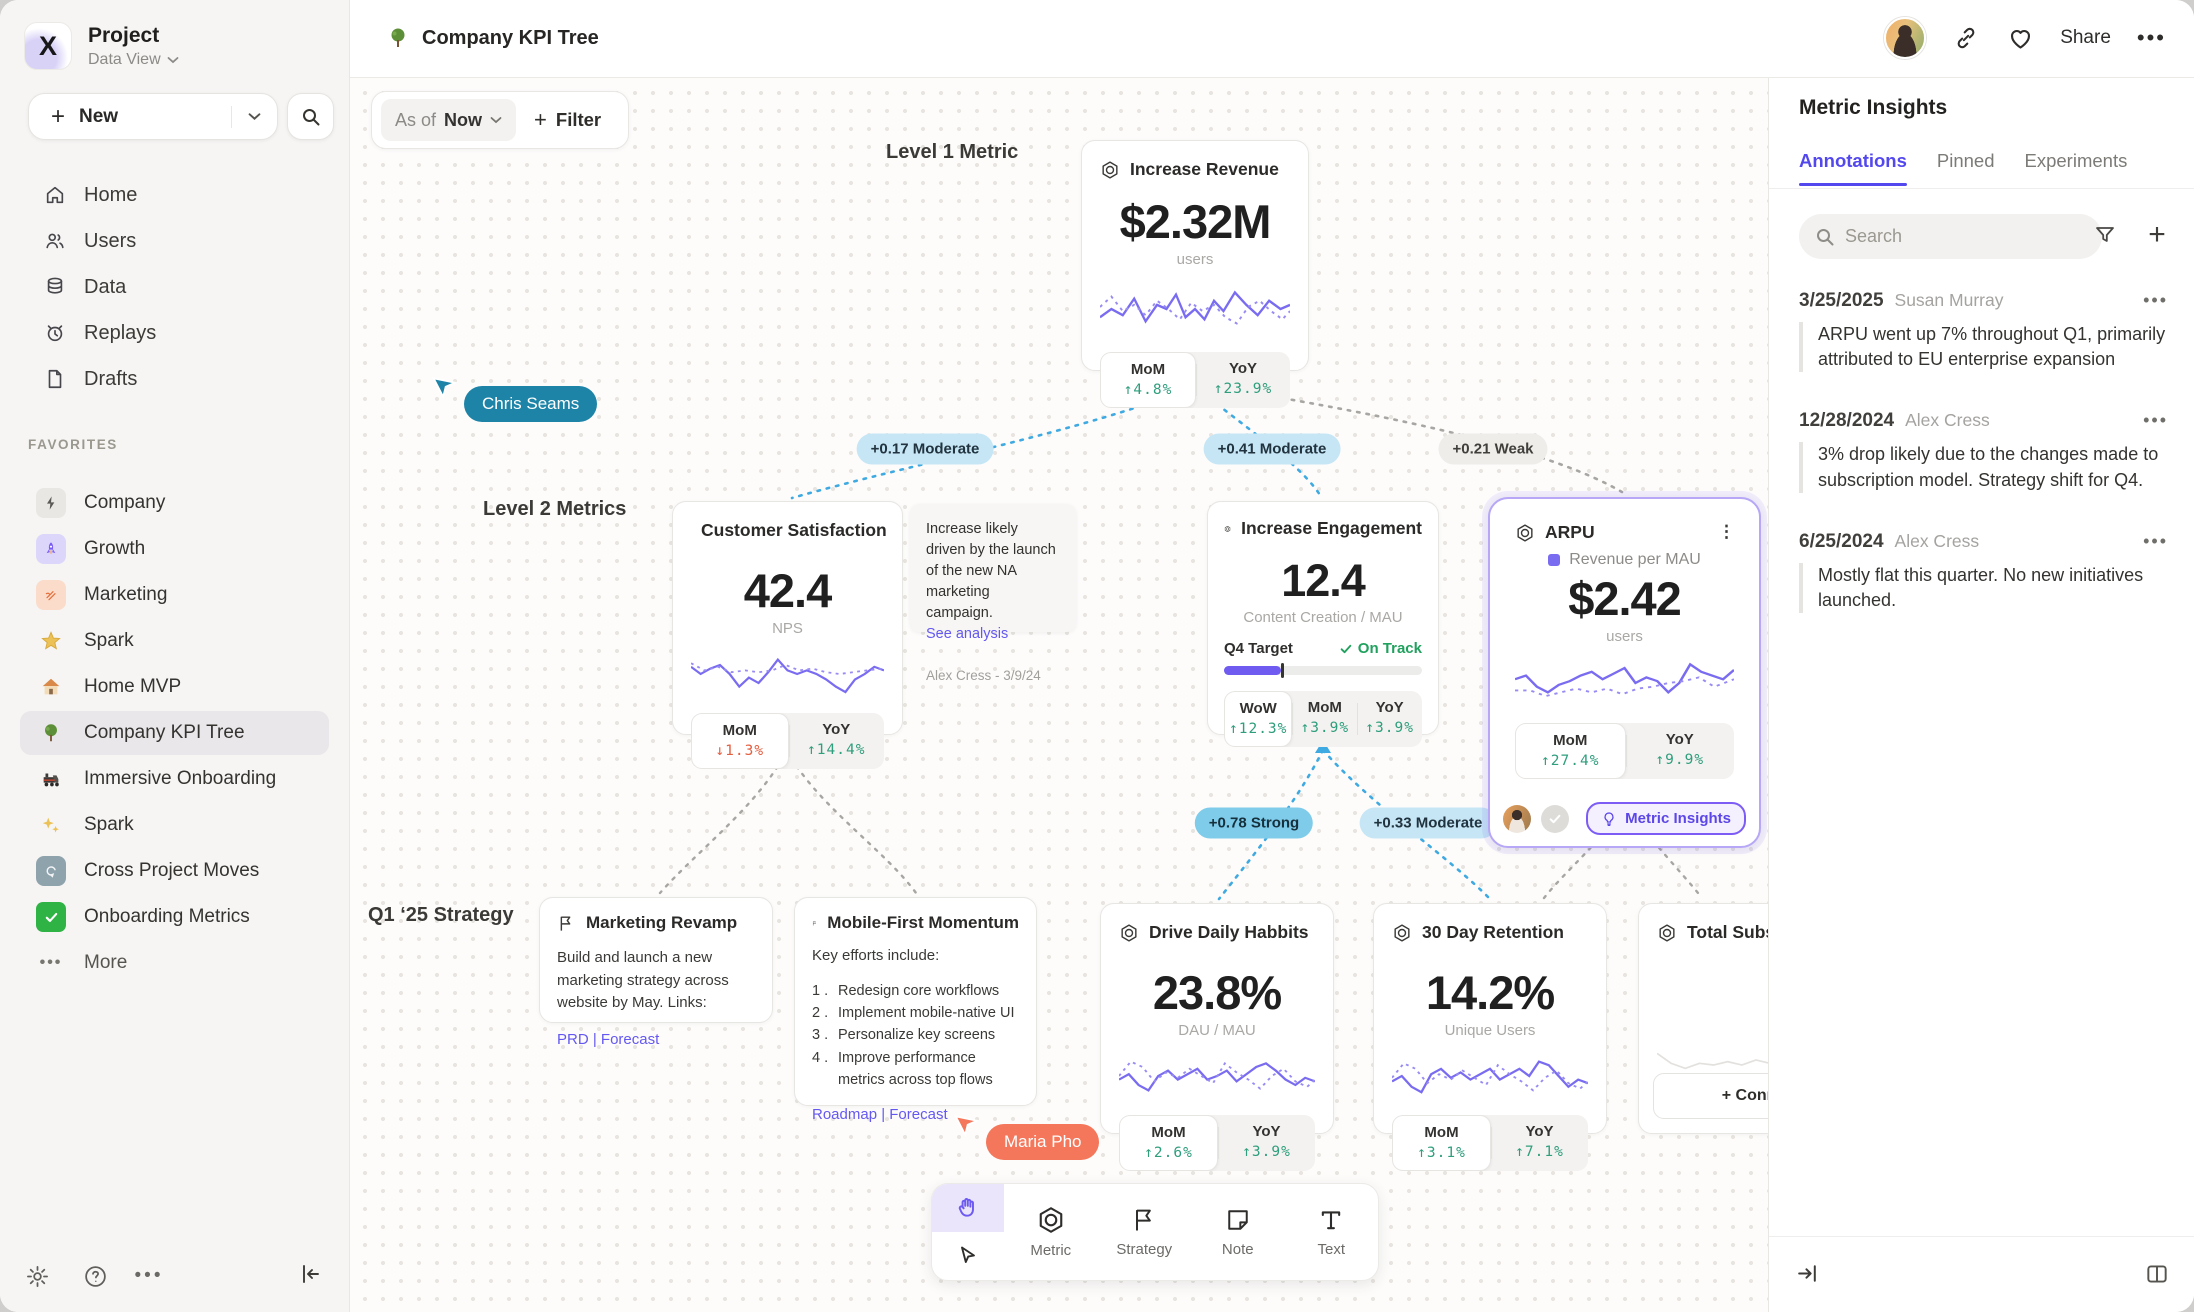  I want to click on metric-tool-button: Metric, so click(1051, 1232).